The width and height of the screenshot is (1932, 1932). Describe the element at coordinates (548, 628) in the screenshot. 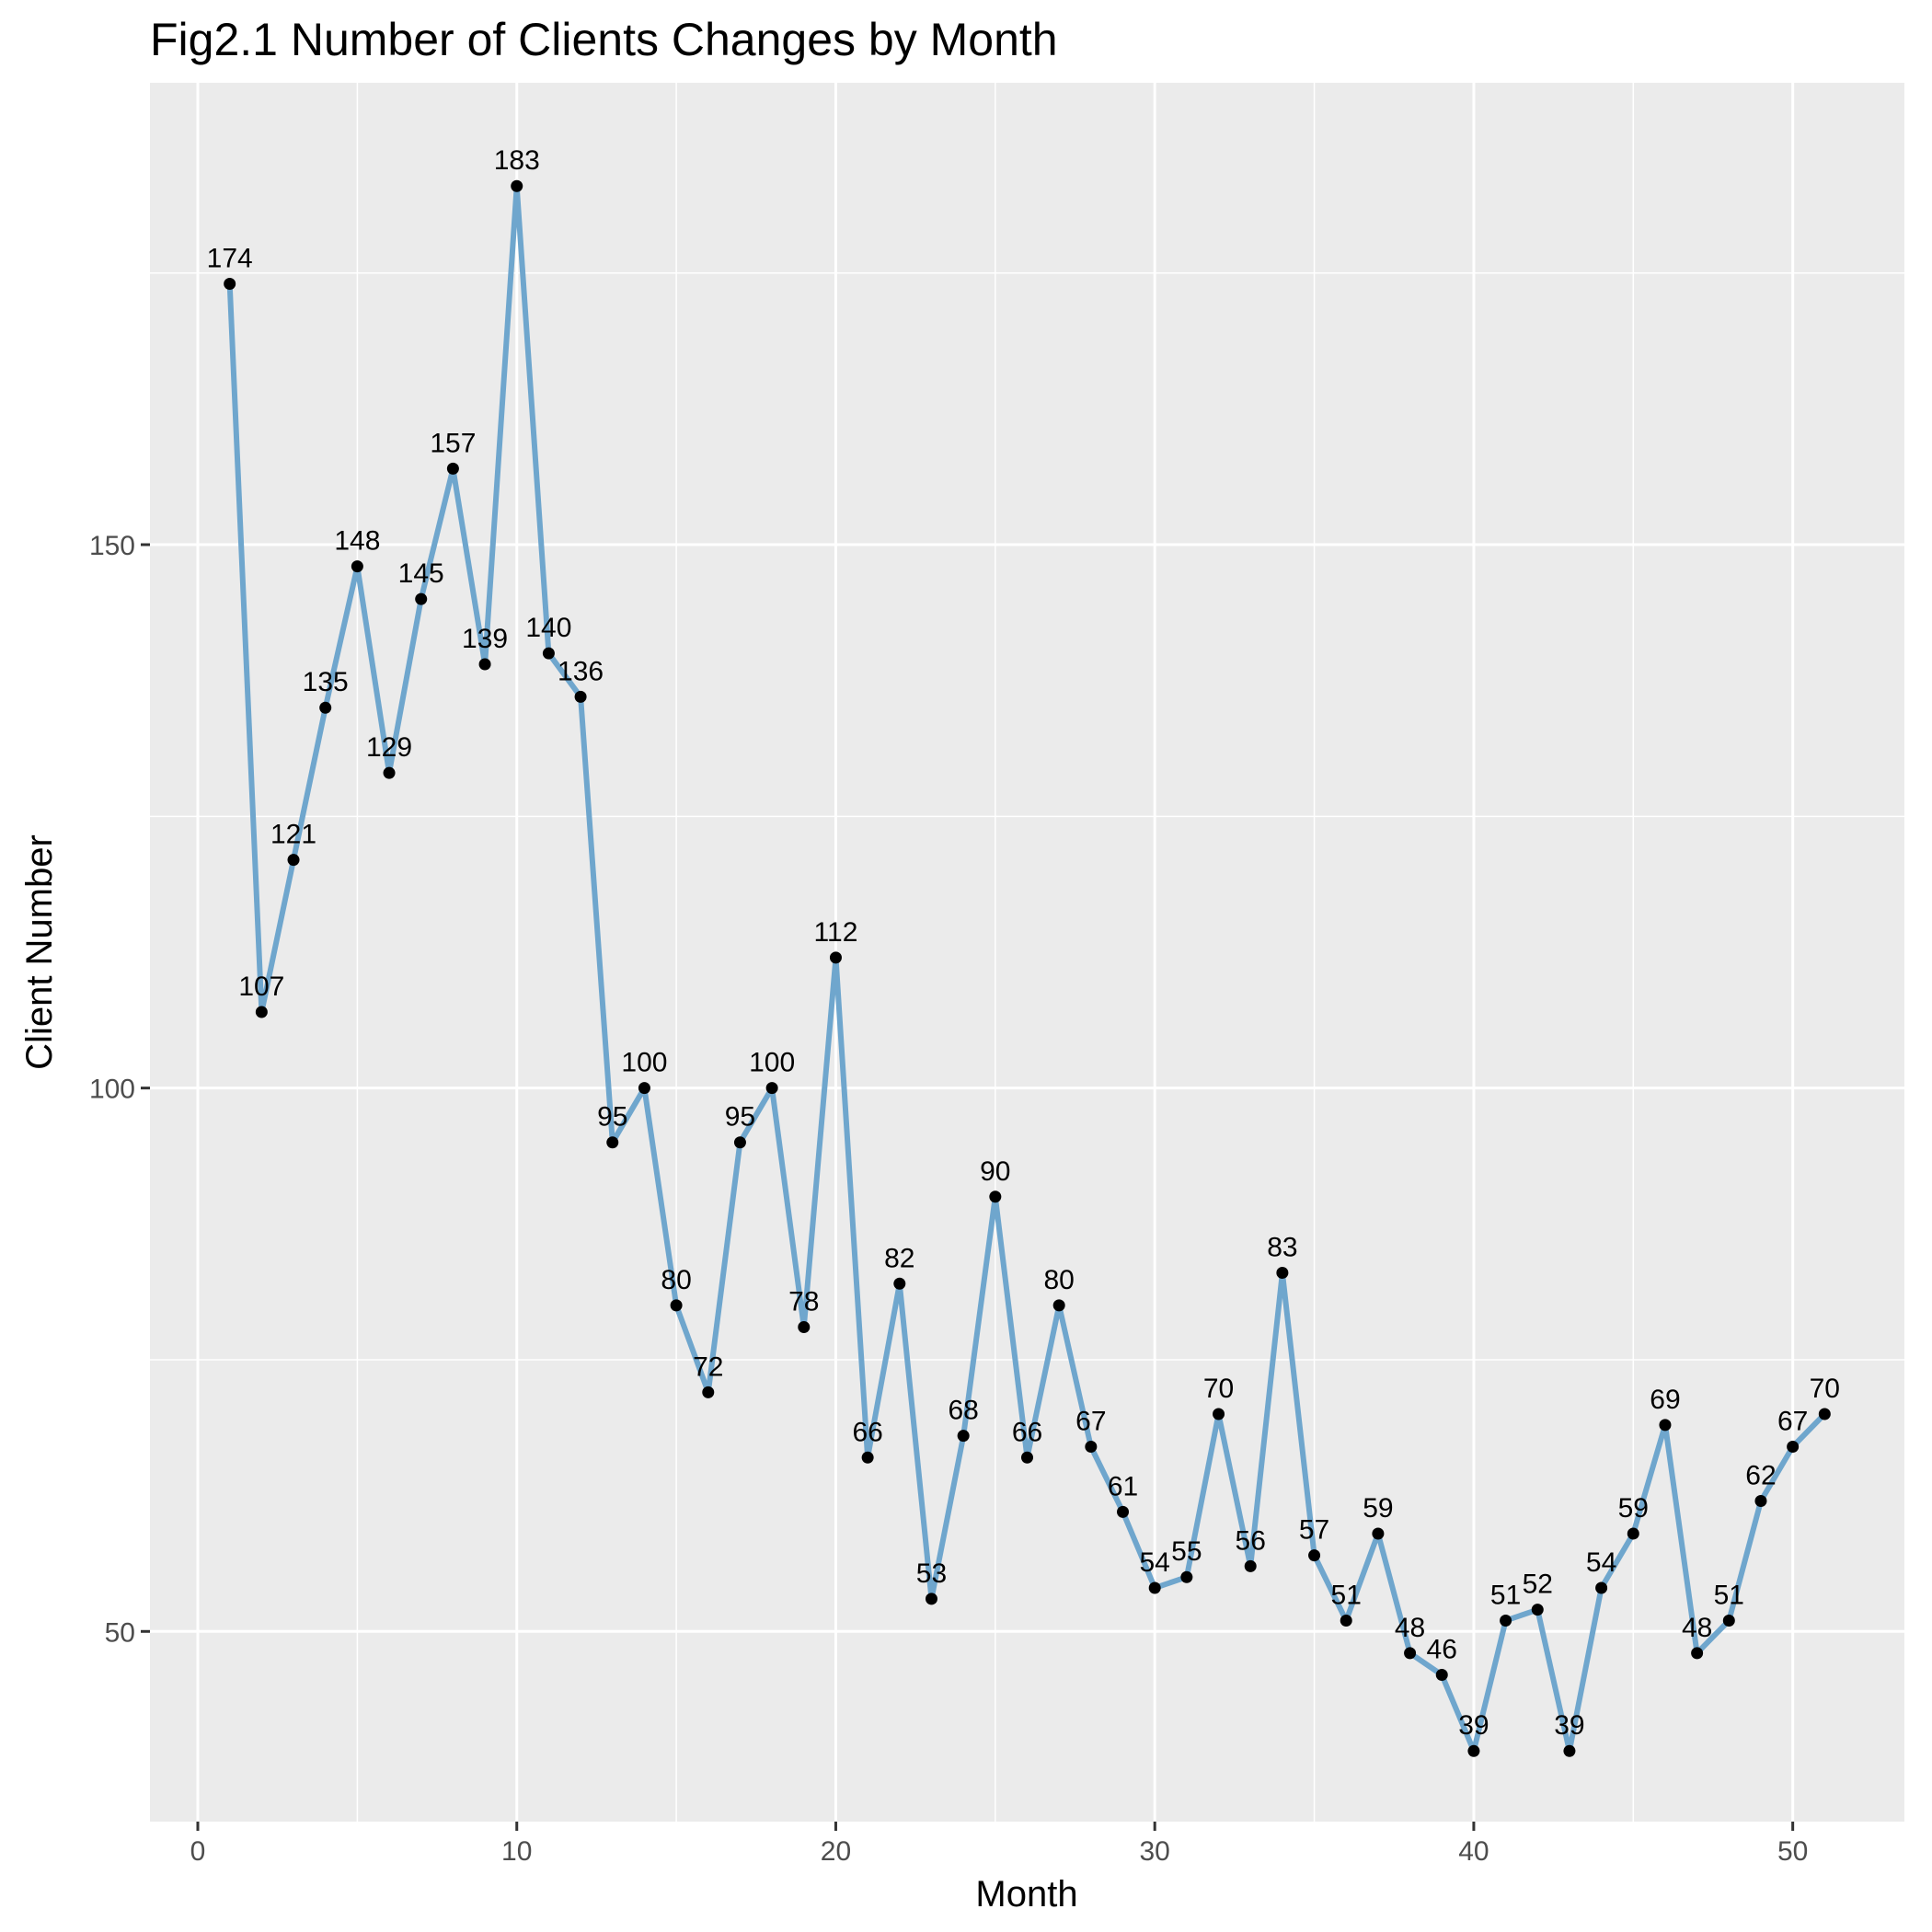

I see `data-label: 140` at that location.